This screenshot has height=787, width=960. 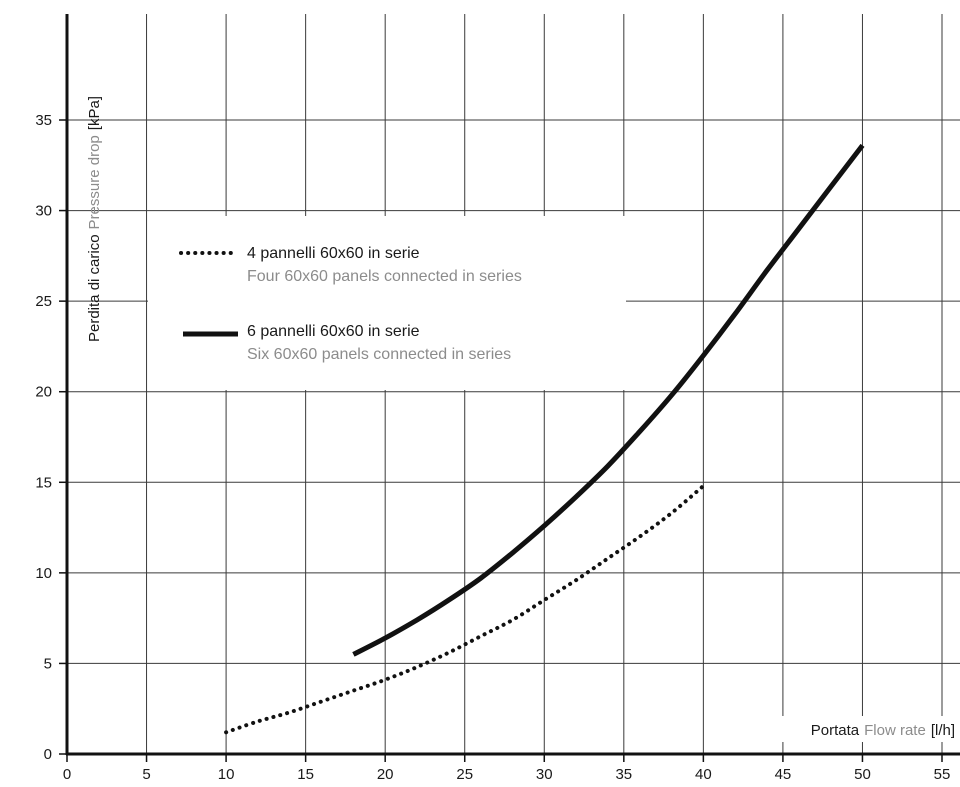 I want to click on y-tick-label-5: 5, so click(x=48, y=663).